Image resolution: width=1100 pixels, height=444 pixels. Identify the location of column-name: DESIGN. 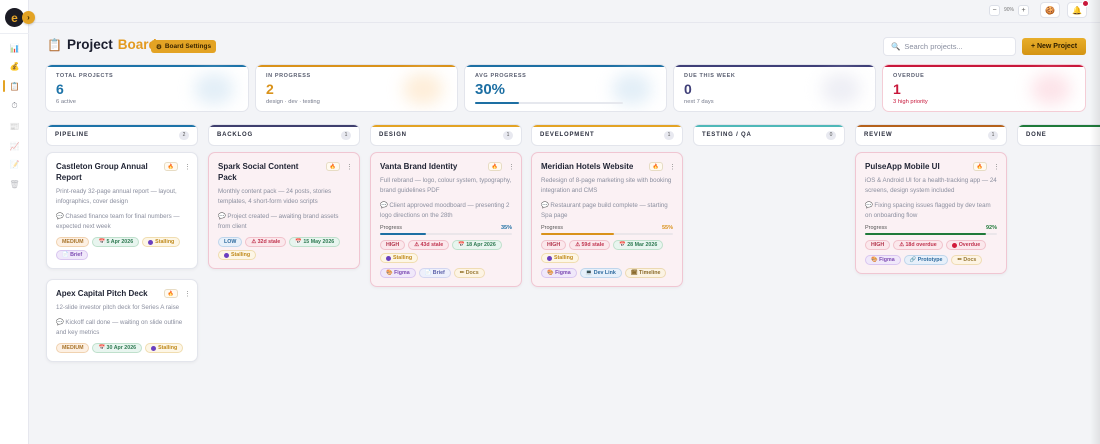
(393, 135).